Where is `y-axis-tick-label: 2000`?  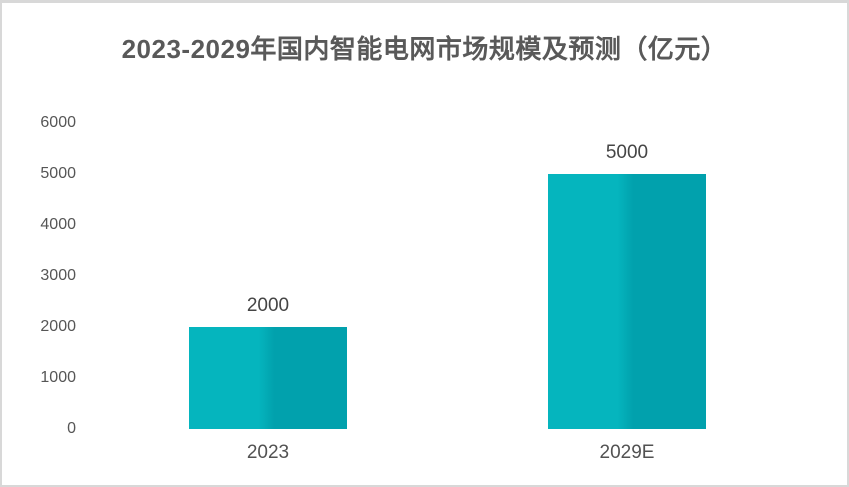
y-axis-tick-label: 2000 is located at coordinates (58, 326).